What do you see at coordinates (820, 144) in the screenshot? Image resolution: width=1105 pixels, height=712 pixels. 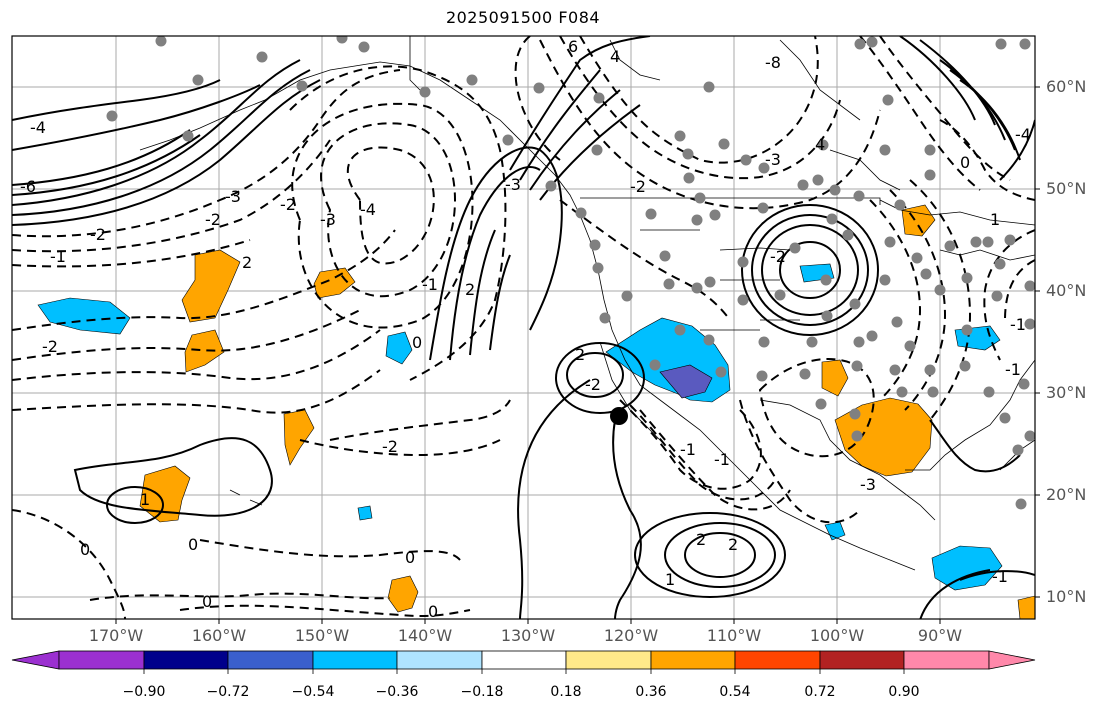 I see `contour-label: 4` at bounding box center [820, 144].